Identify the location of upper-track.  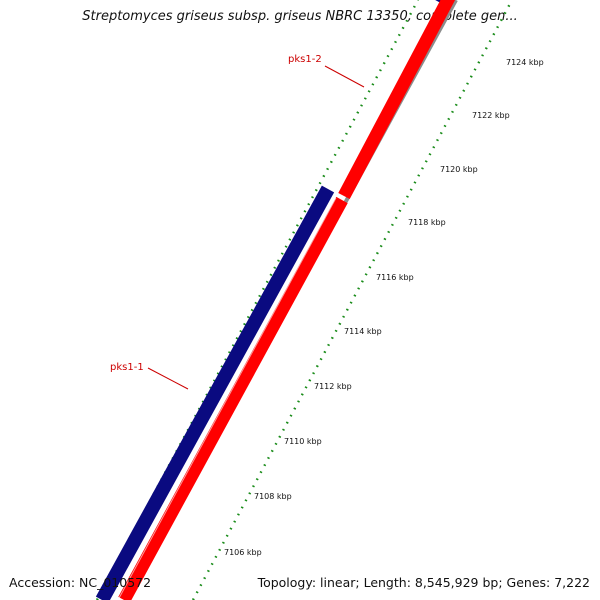
(397, 100).